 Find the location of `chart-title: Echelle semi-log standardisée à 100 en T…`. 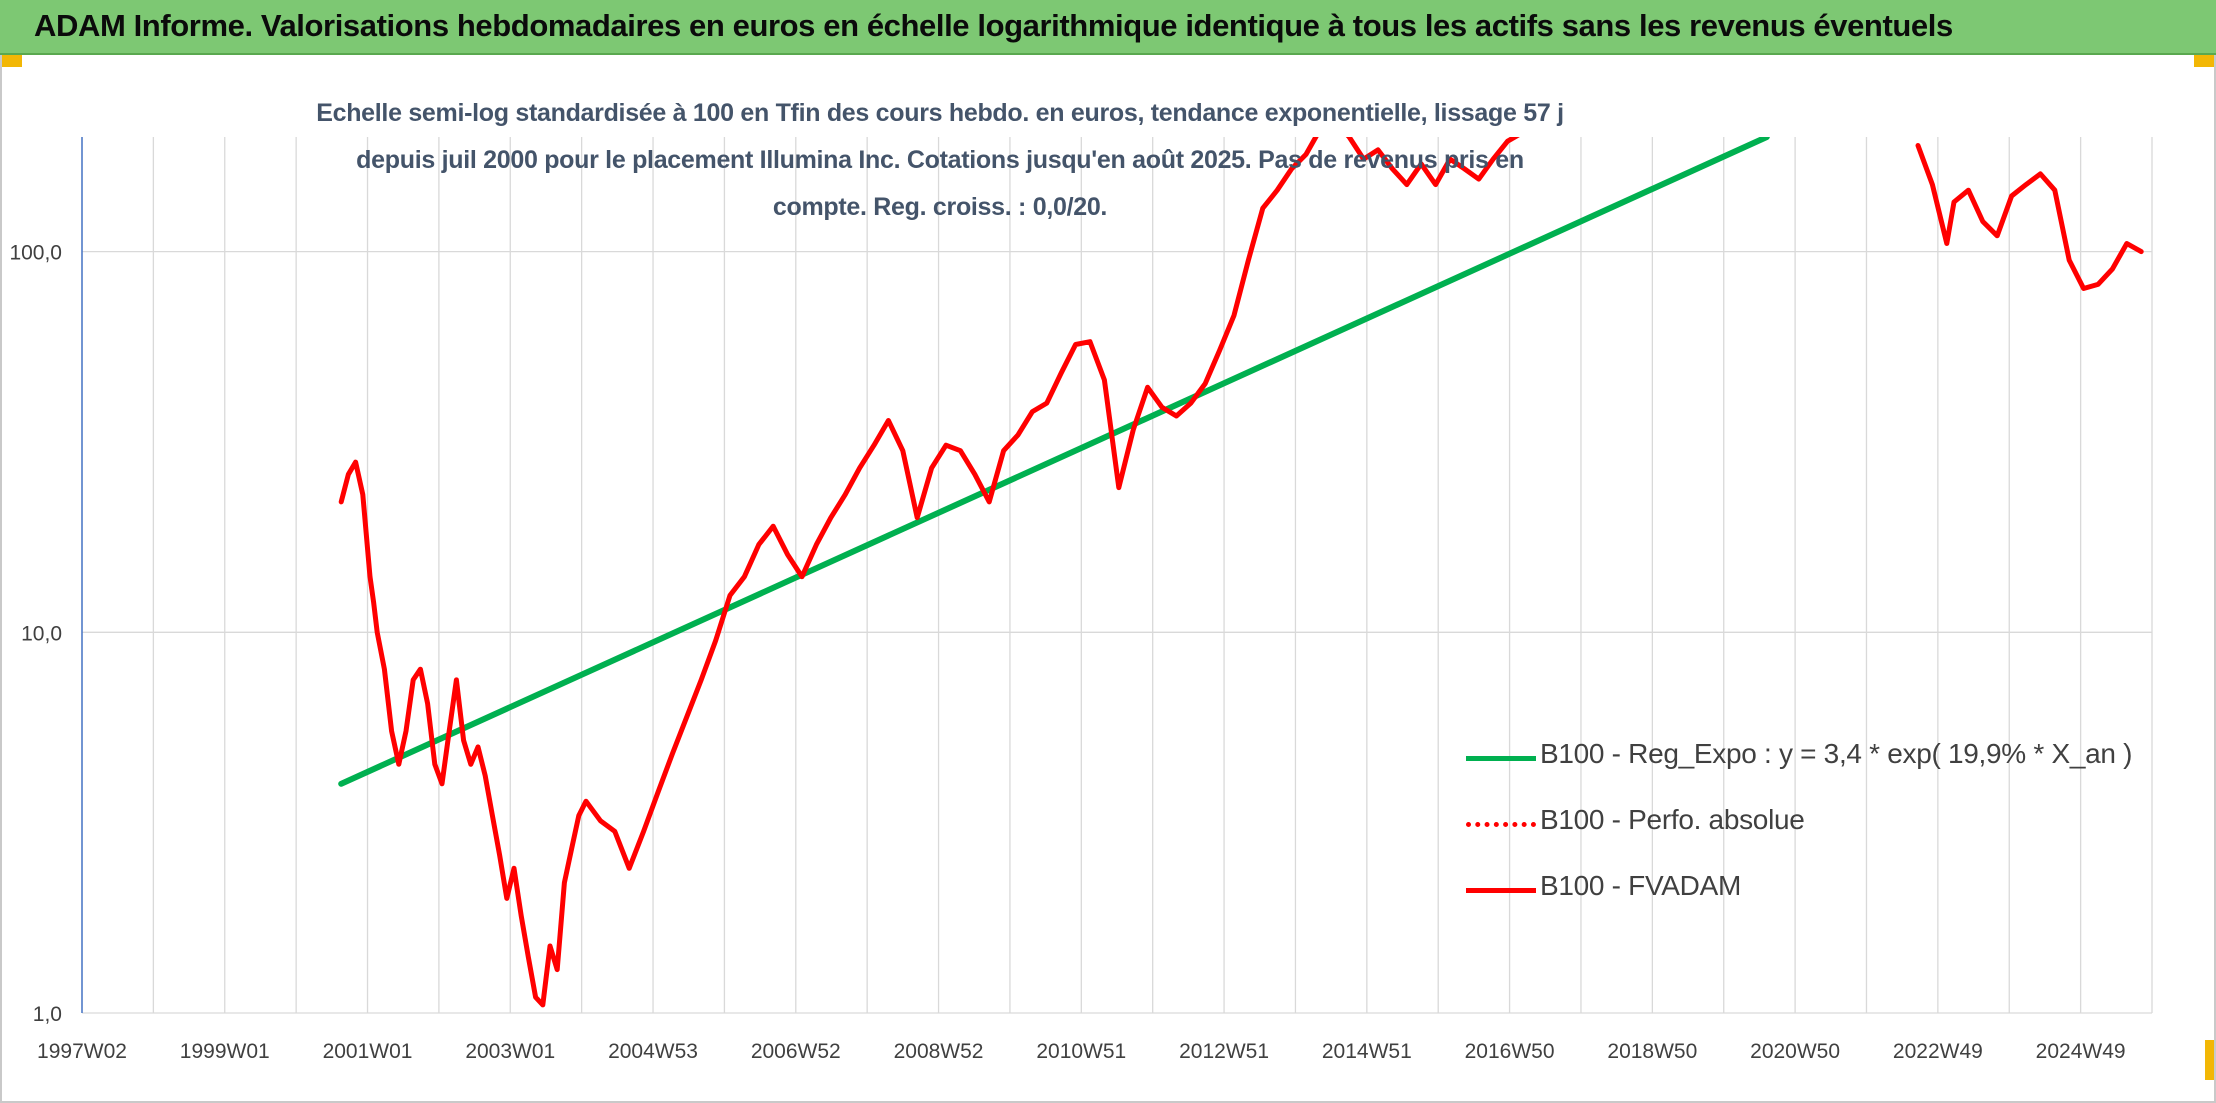

chart-title: Echelle semi-log standardisée à 100 en T… is located at coordinates (940, 160).